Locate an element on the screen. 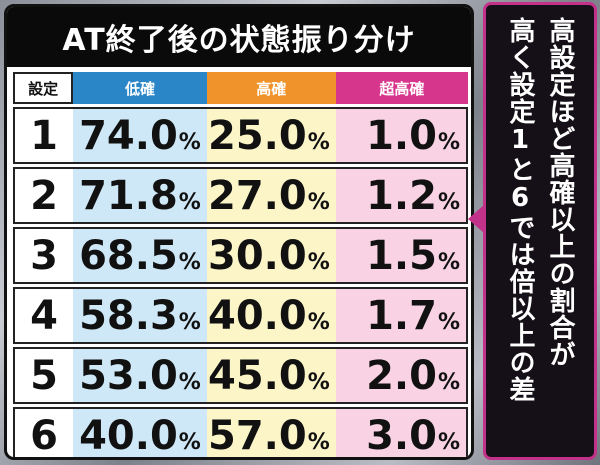  super-value: 2.0 is located at coordinates (401, 375).